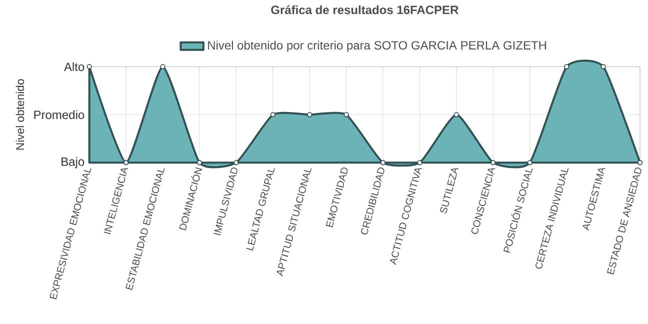 This screenshot has width=648, height=324. I want to click on text: Promedio, so click(59, 115).